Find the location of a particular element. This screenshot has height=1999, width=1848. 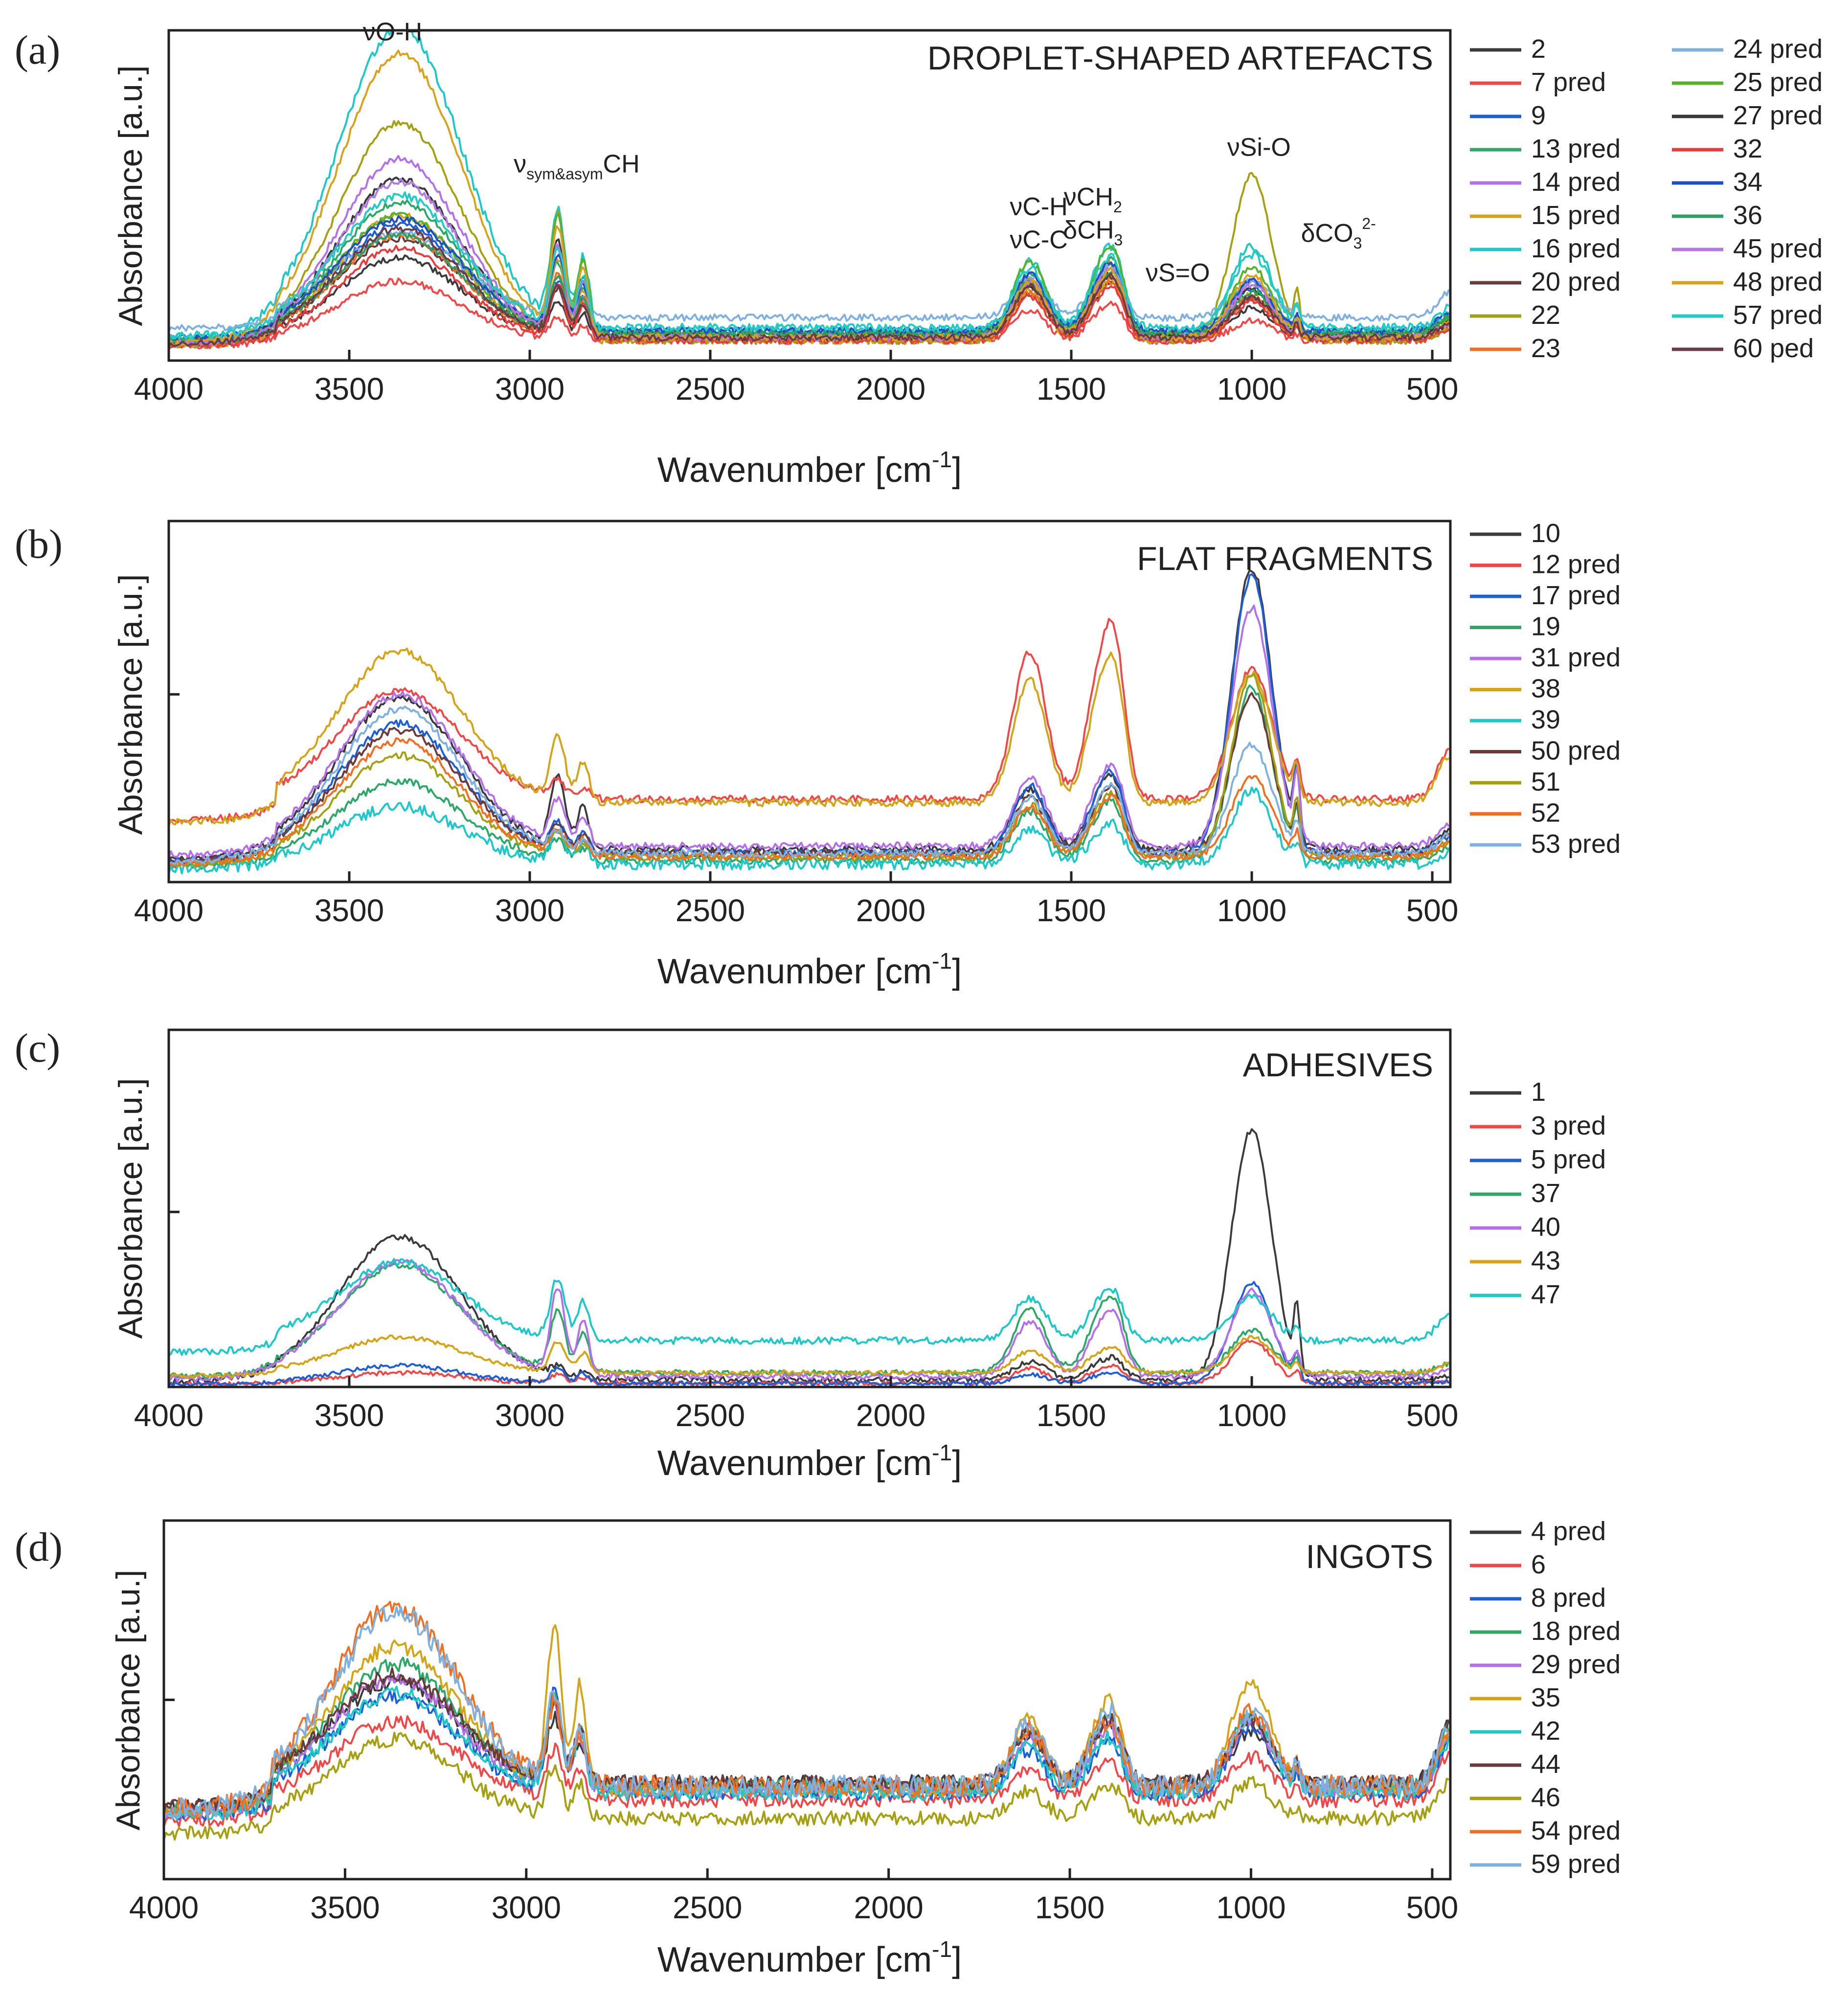

panel-d-series-group is located at coordinates (806, 1721).